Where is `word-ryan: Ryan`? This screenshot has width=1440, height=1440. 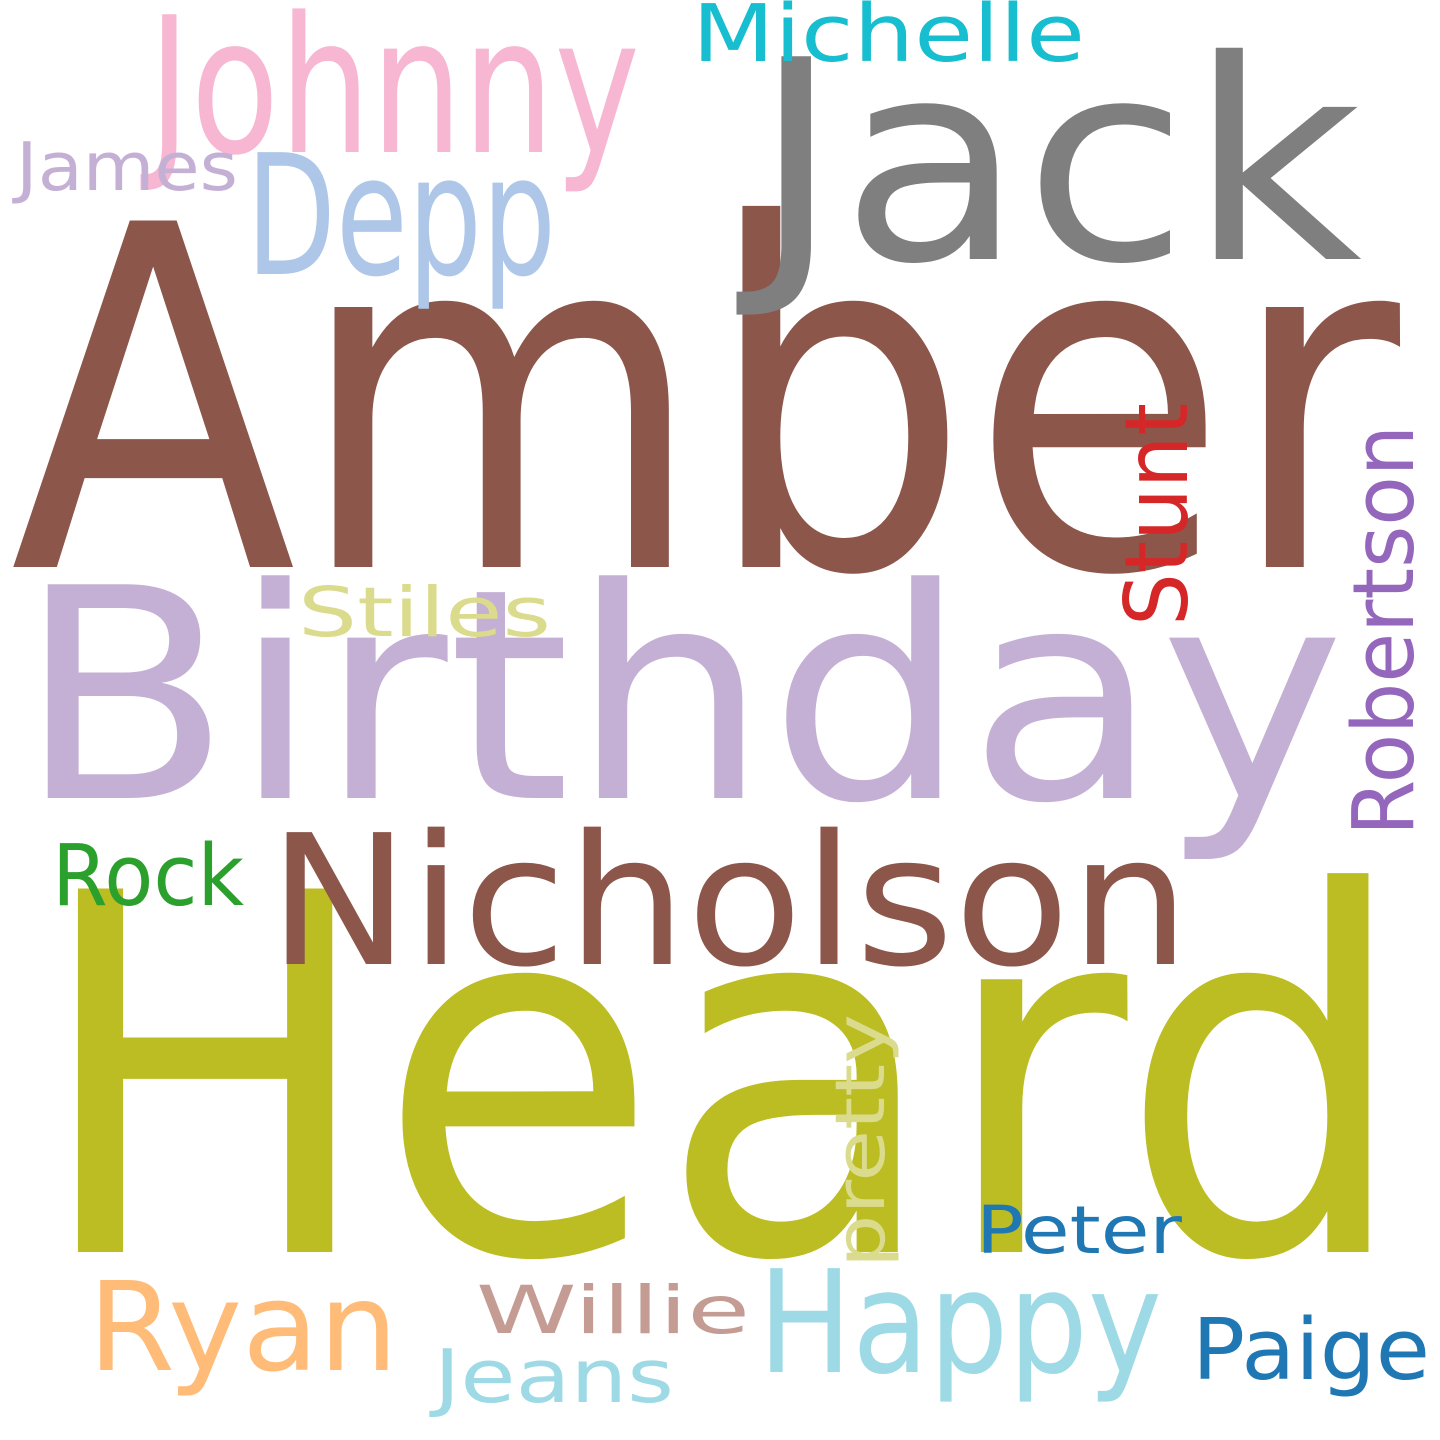
word-ryan: Ryan is located at coordinates (243, 1328).